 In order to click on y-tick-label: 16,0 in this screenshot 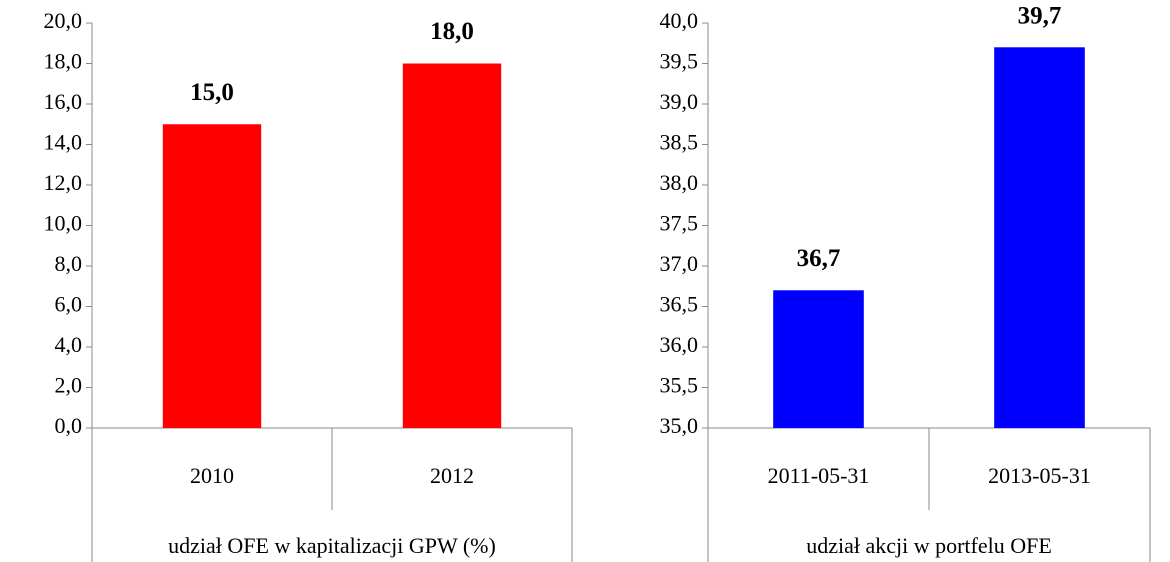, I will do `click(63, 101)`.